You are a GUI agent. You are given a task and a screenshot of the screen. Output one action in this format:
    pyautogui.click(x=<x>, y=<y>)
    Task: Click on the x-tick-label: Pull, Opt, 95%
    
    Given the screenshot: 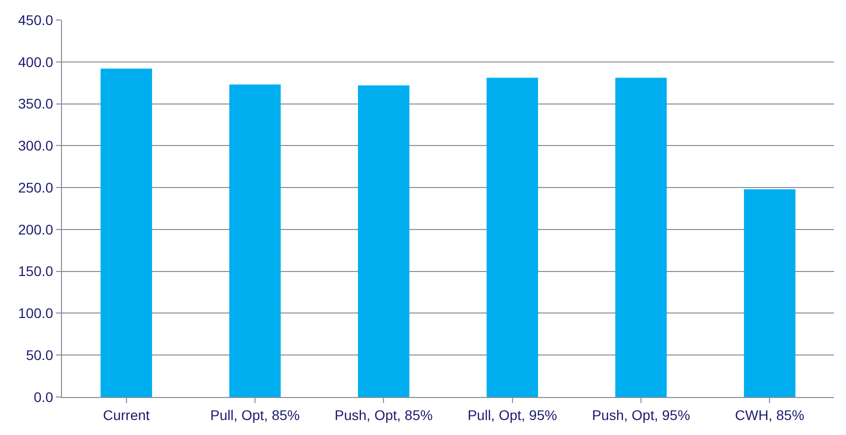 What is the action you would take?
    pyautogui.click(x=513, y=414)
    